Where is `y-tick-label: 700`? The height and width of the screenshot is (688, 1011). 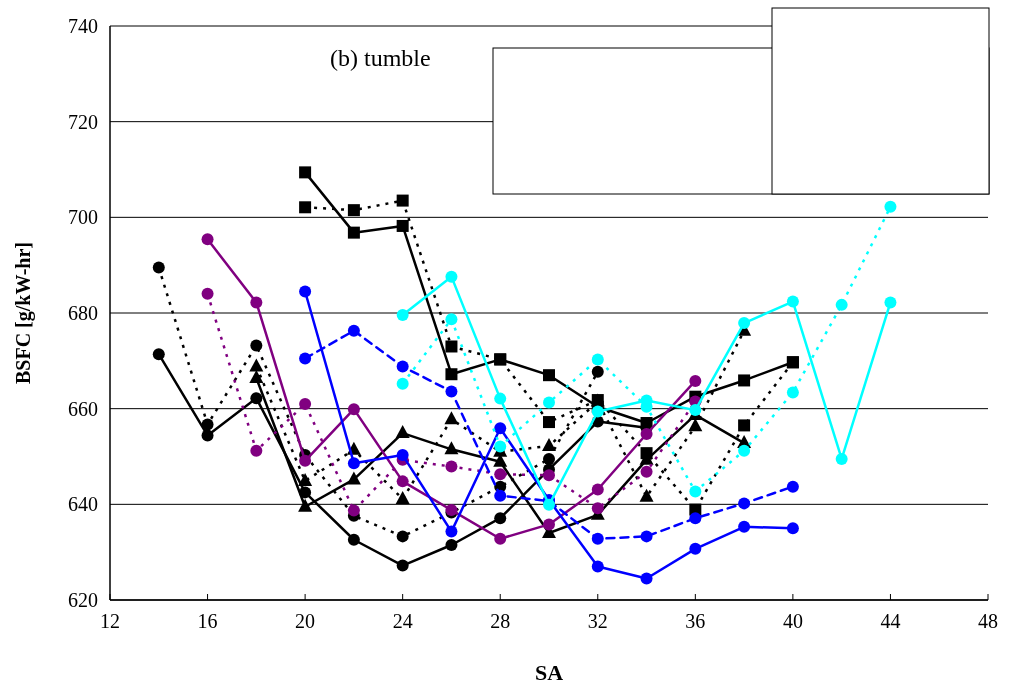 y-tick-label: 700 is located at coordinates (83, 217).